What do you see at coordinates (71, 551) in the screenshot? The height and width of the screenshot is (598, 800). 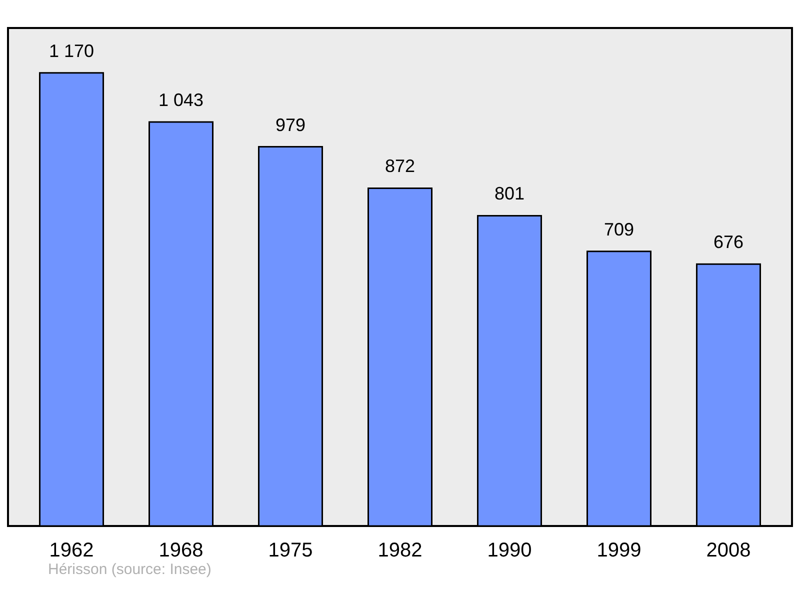 I see `x-tick-label: 1962` at bounding box center [71, 551].